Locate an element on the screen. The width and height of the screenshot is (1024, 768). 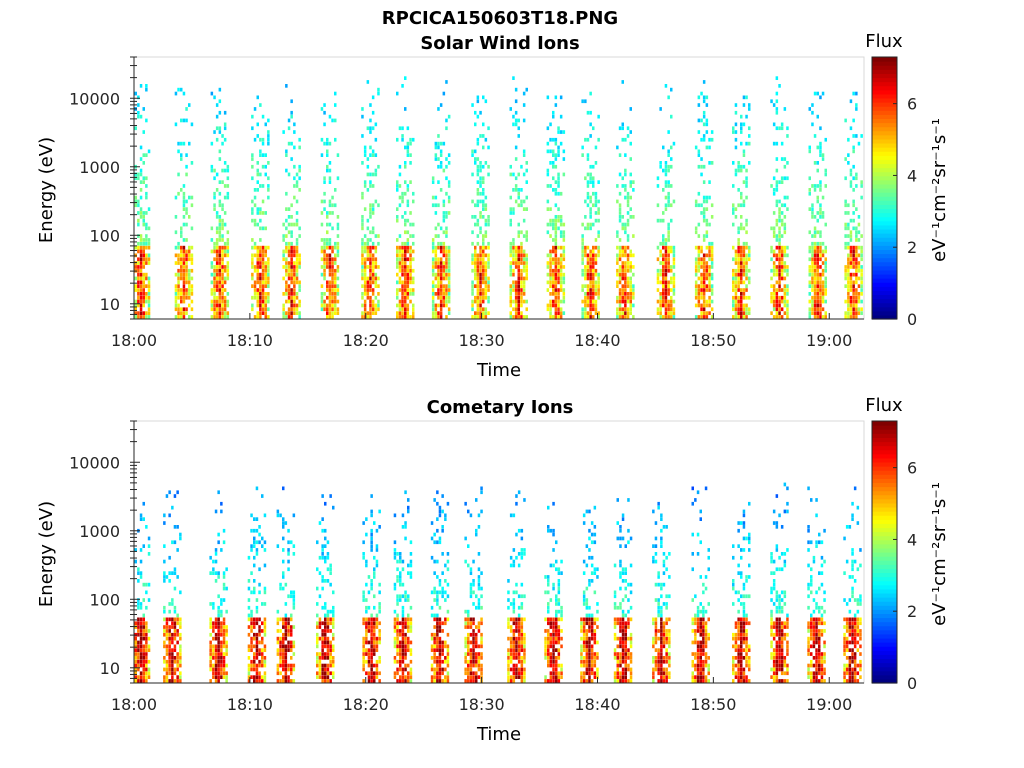
colorbar-segment is located at coordinates (884, 92).